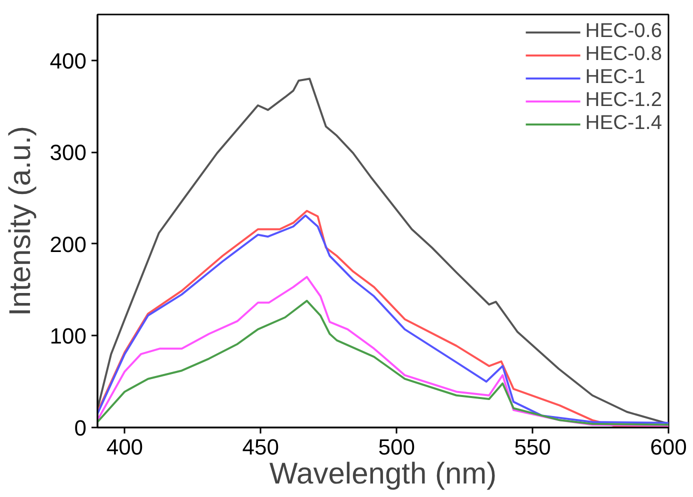 The width and height of the screenshot is (693, 497). I want to click on x-tick-label: 500, so click(396, 447).